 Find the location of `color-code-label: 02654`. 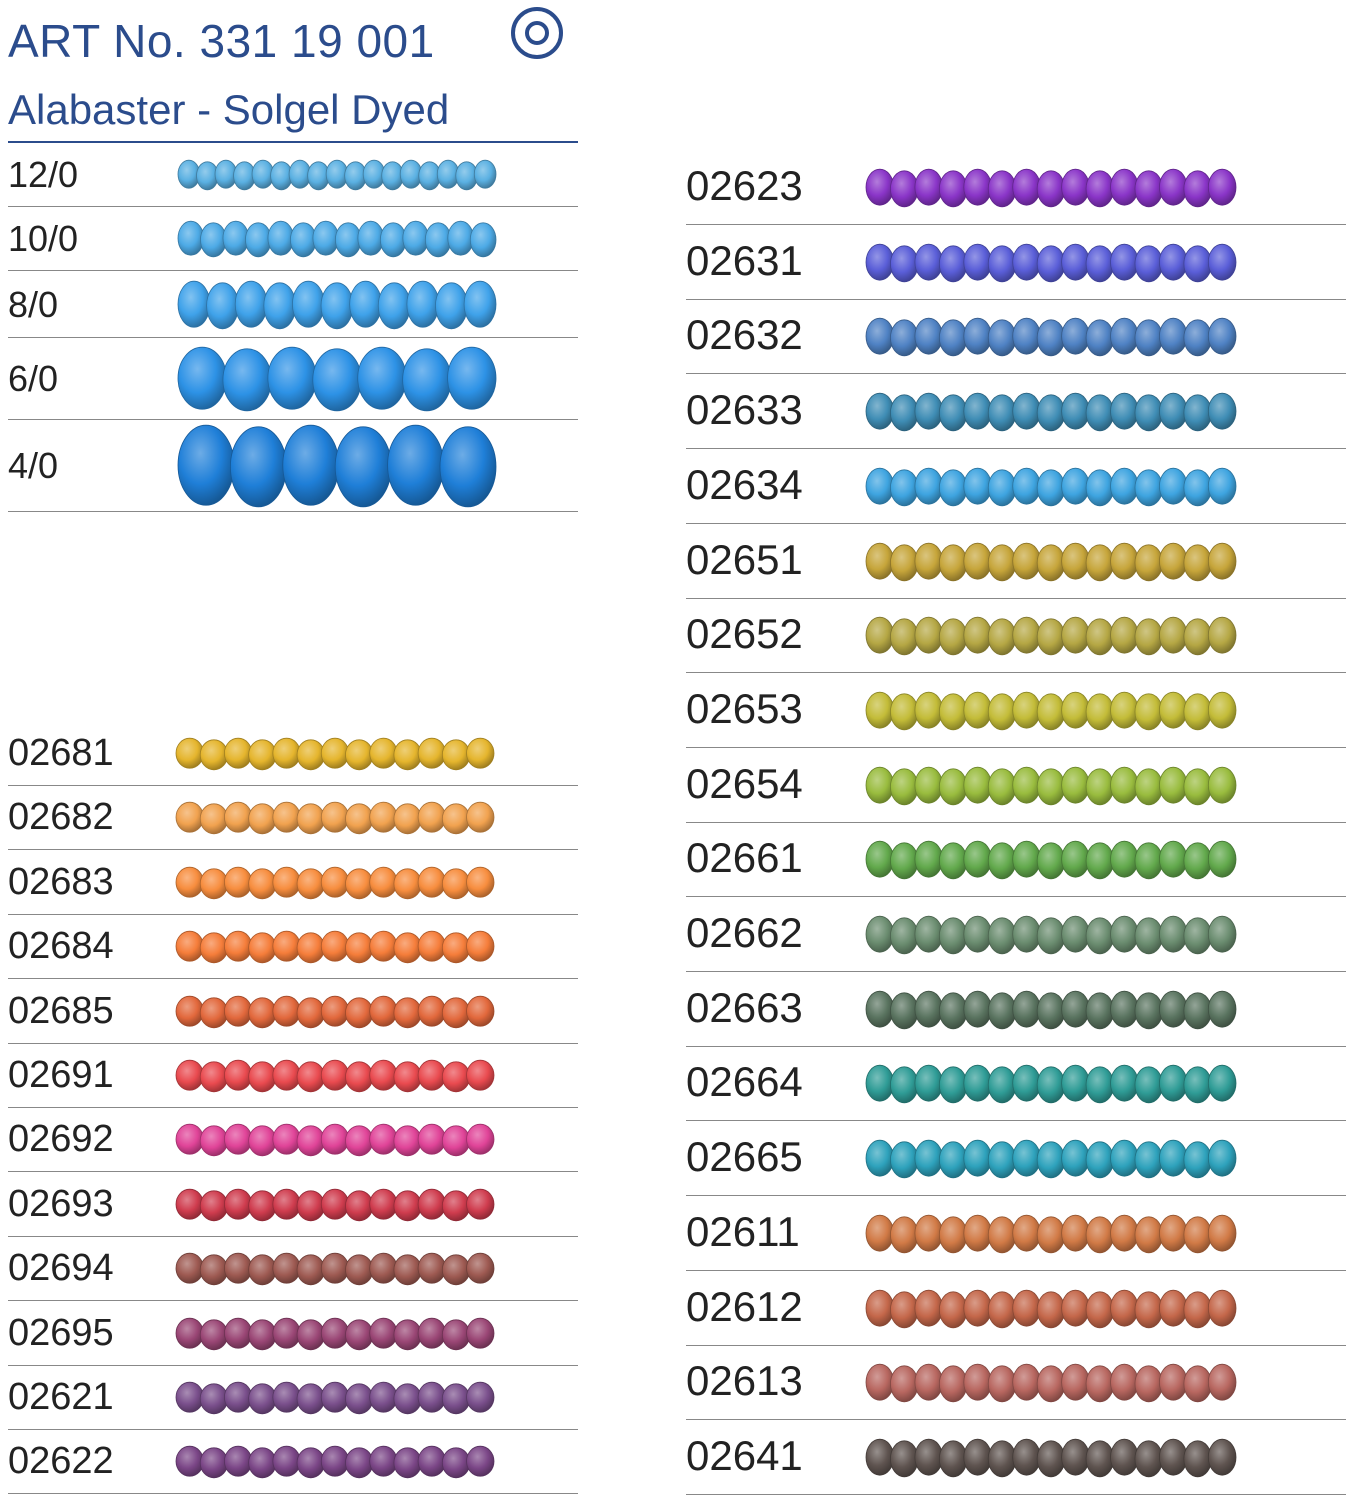

color-code-label: 02654 is located at coordinates (744, 783).